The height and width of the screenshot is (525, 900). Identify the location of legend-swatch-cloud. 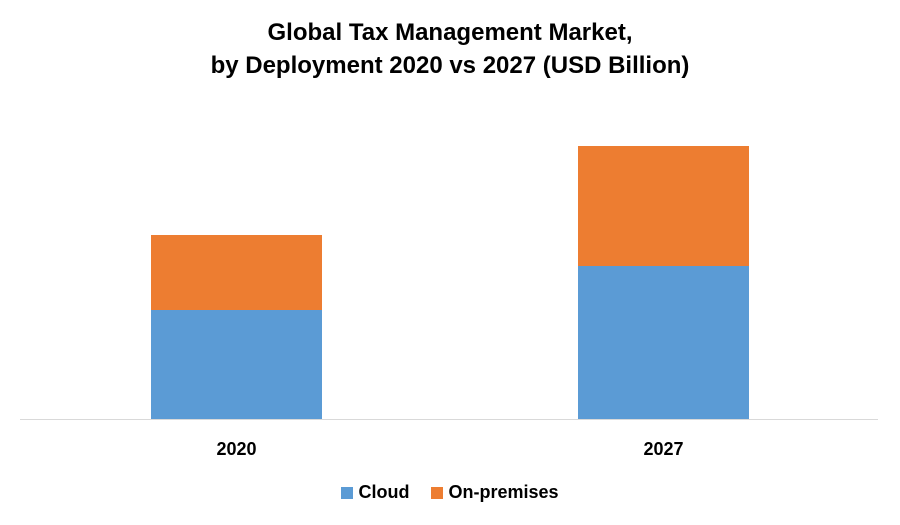
(347, 492).